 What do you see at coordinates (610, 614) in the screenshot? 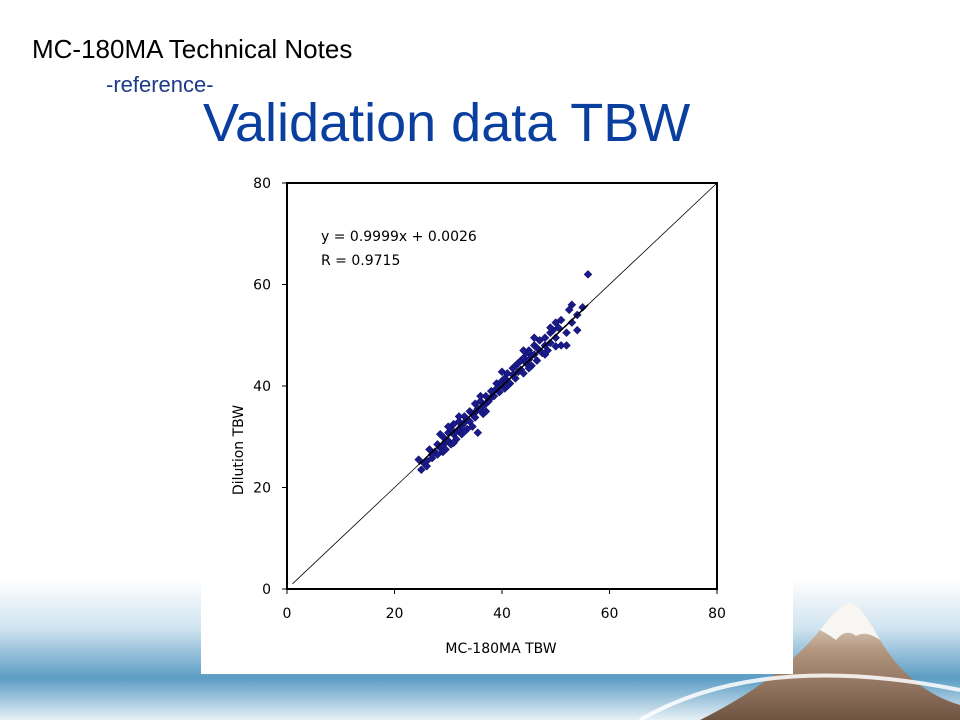
I see `x-tick-label: 60` at bounding box center [610, 614].